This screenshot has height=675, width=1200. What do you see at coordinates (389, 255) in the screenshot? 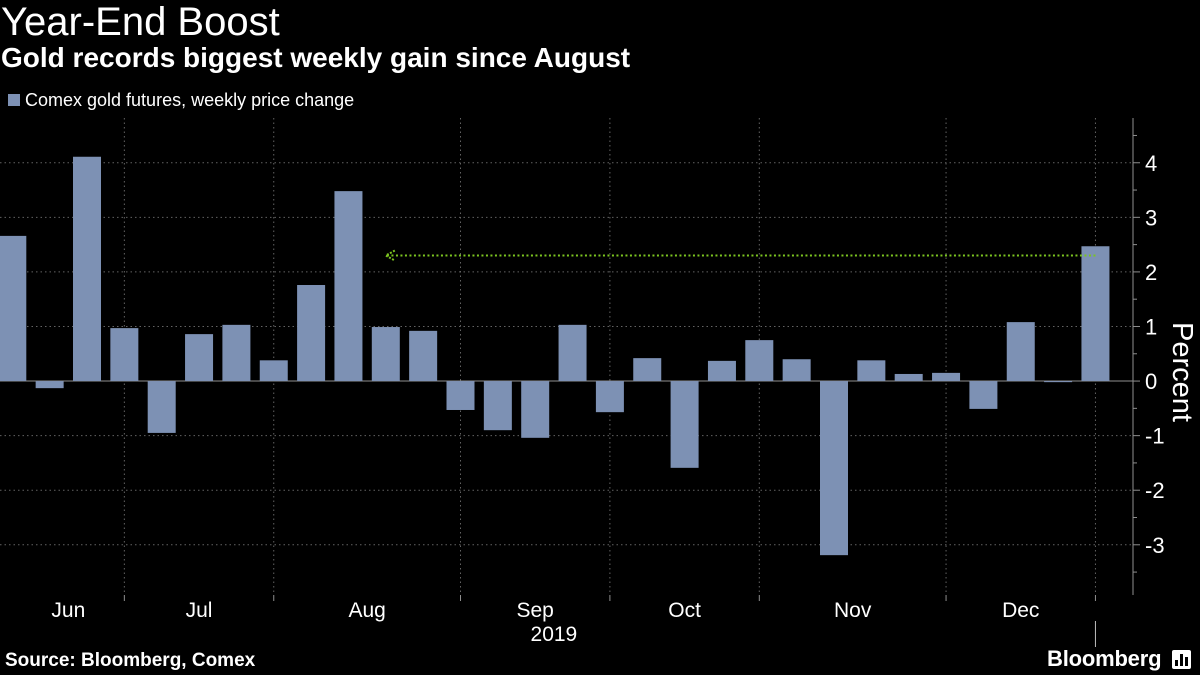
I see `annotation-arrowhead` at bounding box center [389, 255].